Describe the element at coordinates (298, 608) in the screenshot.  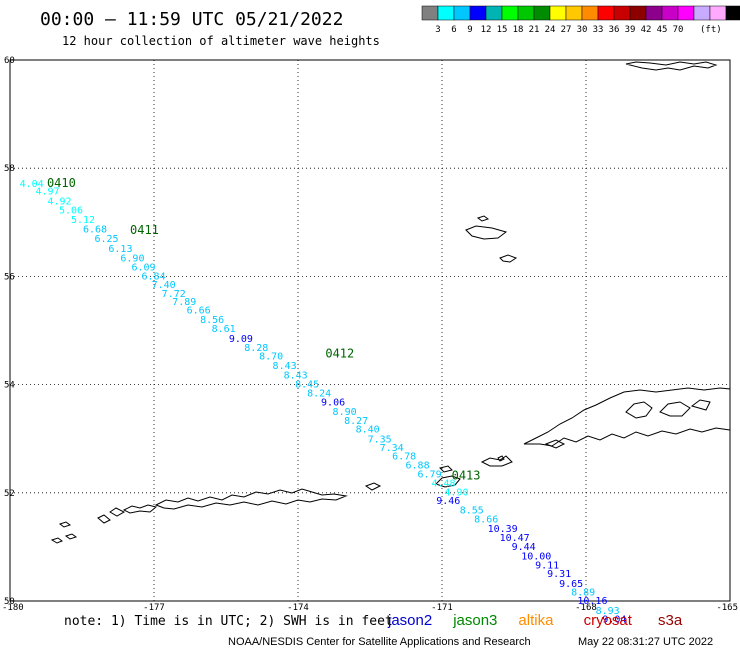
I see `longitude-label: -174` at that location.